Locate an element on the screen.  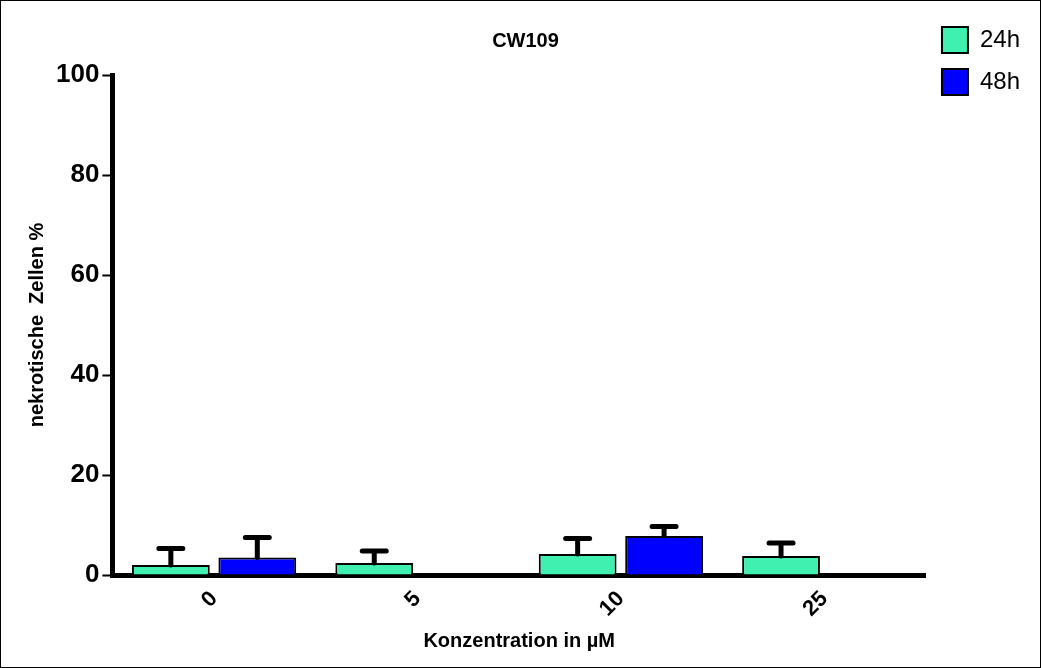
legend-label: 48h is located at coordinates (999, 80).